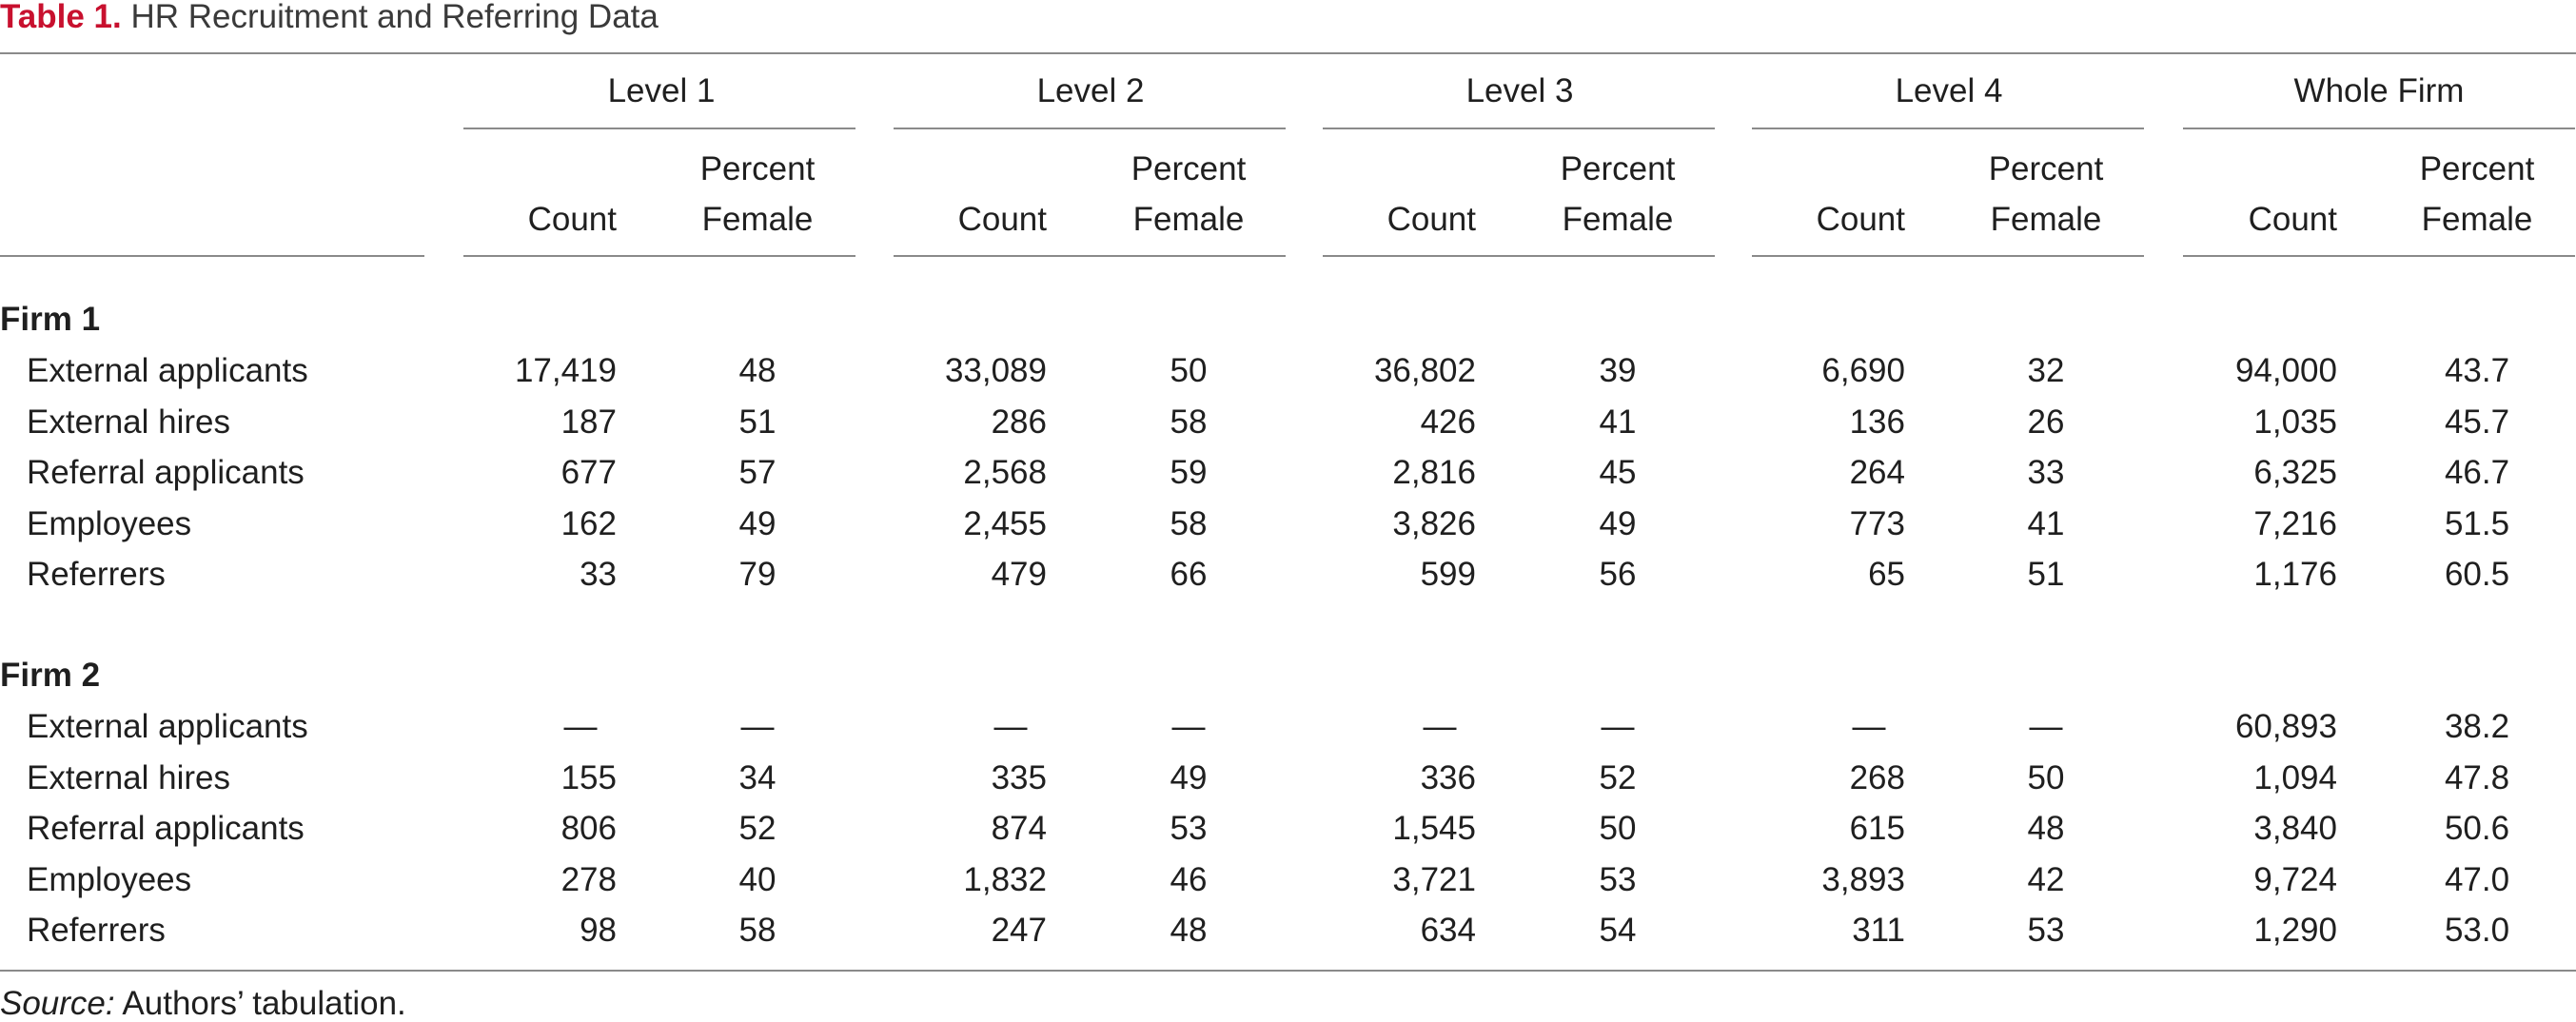 Image resolution: width=2576 pixels, height=1022 pixels. I want to click on section-heading: Firm 2, so click(50, 676).